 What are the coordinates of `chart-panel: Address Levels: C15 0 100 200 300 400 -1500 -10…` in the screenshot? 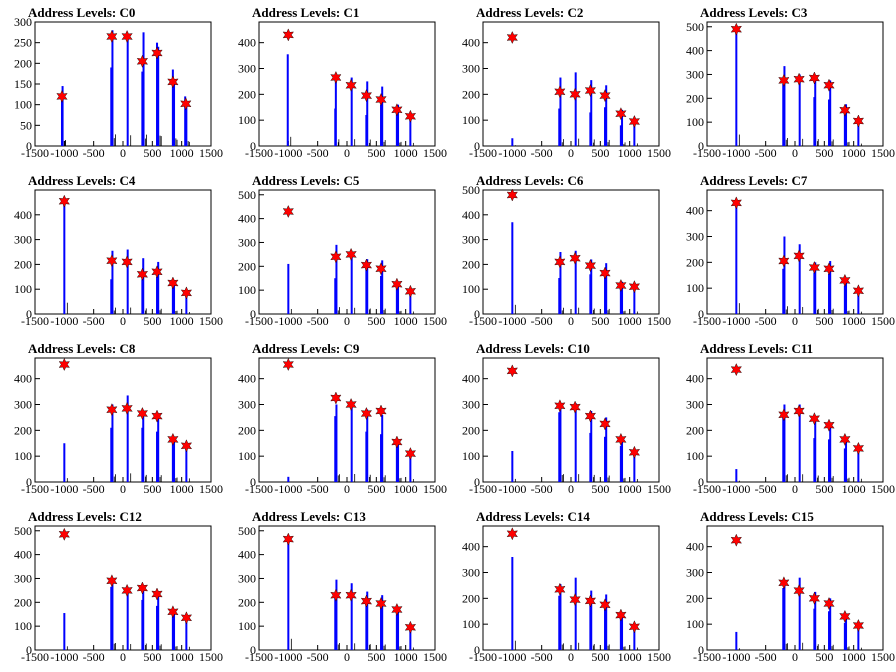 It's located at (790, 586).